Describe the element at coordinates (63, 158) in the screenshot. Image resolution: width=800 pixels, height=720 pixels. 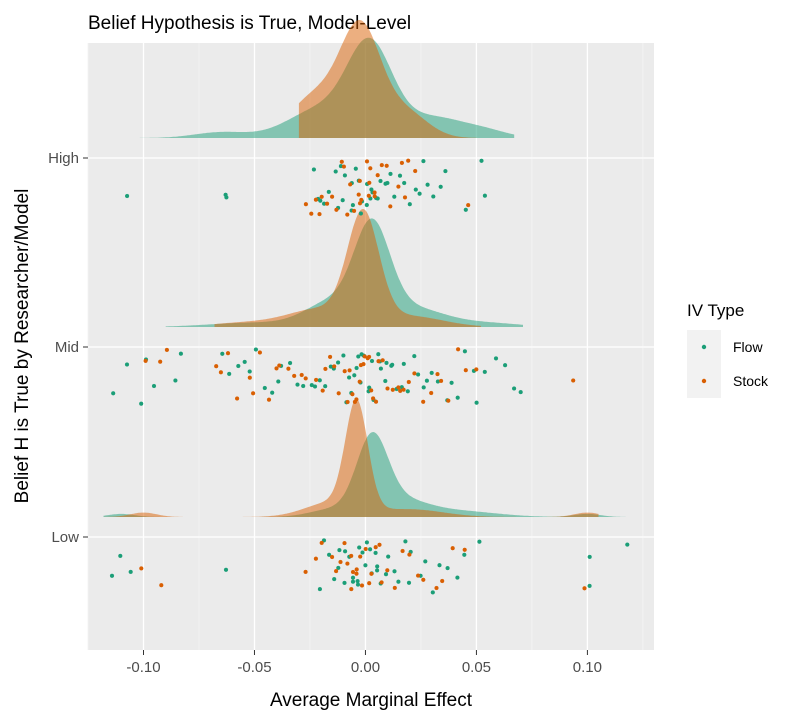
I see `y-tick-label: High` at that location.